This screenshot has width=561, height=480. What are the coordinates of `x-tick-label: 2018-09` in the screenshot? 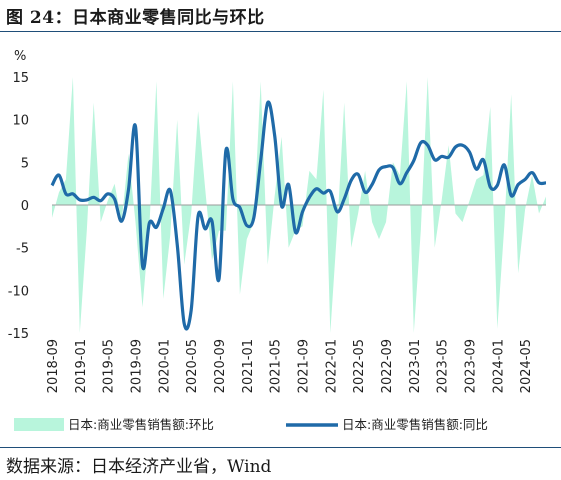 It's located at (53, 366).